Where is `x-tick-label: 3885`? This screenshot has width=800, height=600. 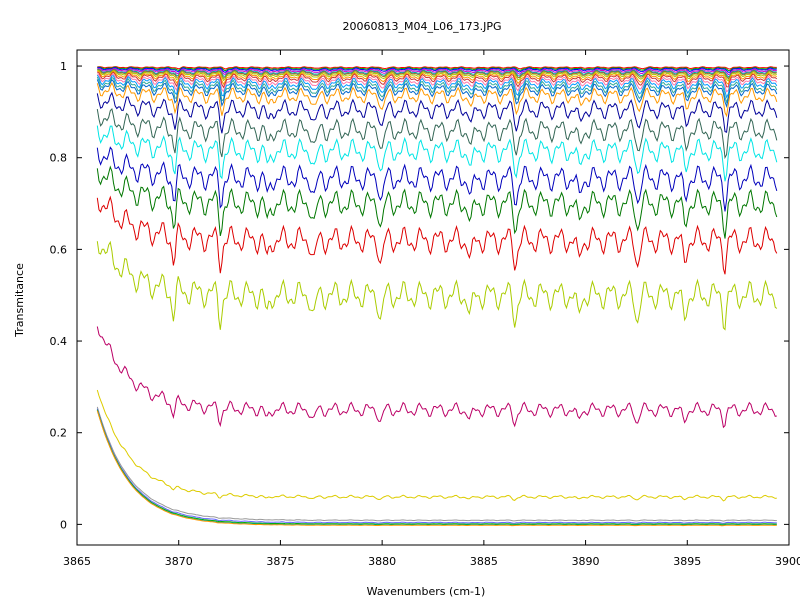 x-tick-label: 3885 is located at coordinates (484, 561).